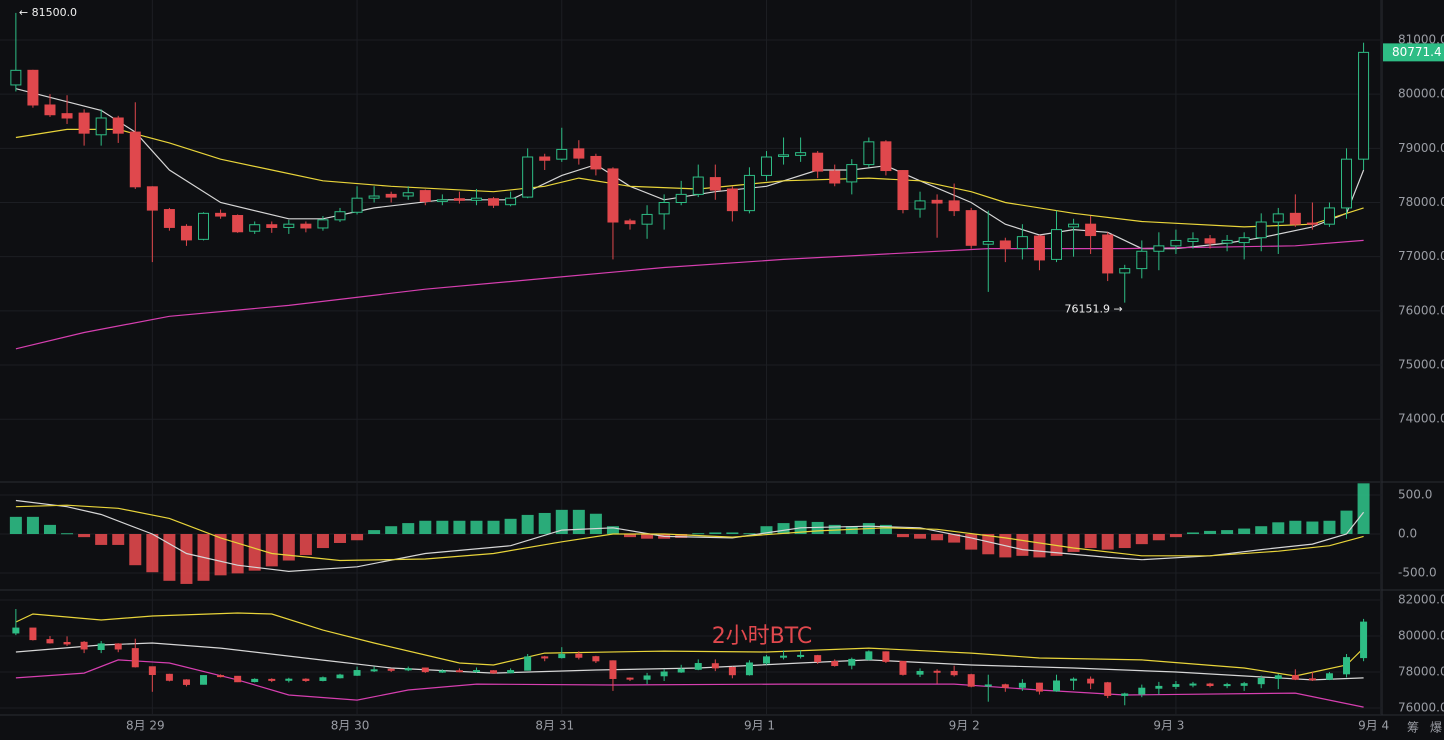 The height and width of the screenshot is (740, 1444). Describe the element at coordinates (1094, 309) in the screenshot. I see `min-annotation: 76151.9 →` at that location.